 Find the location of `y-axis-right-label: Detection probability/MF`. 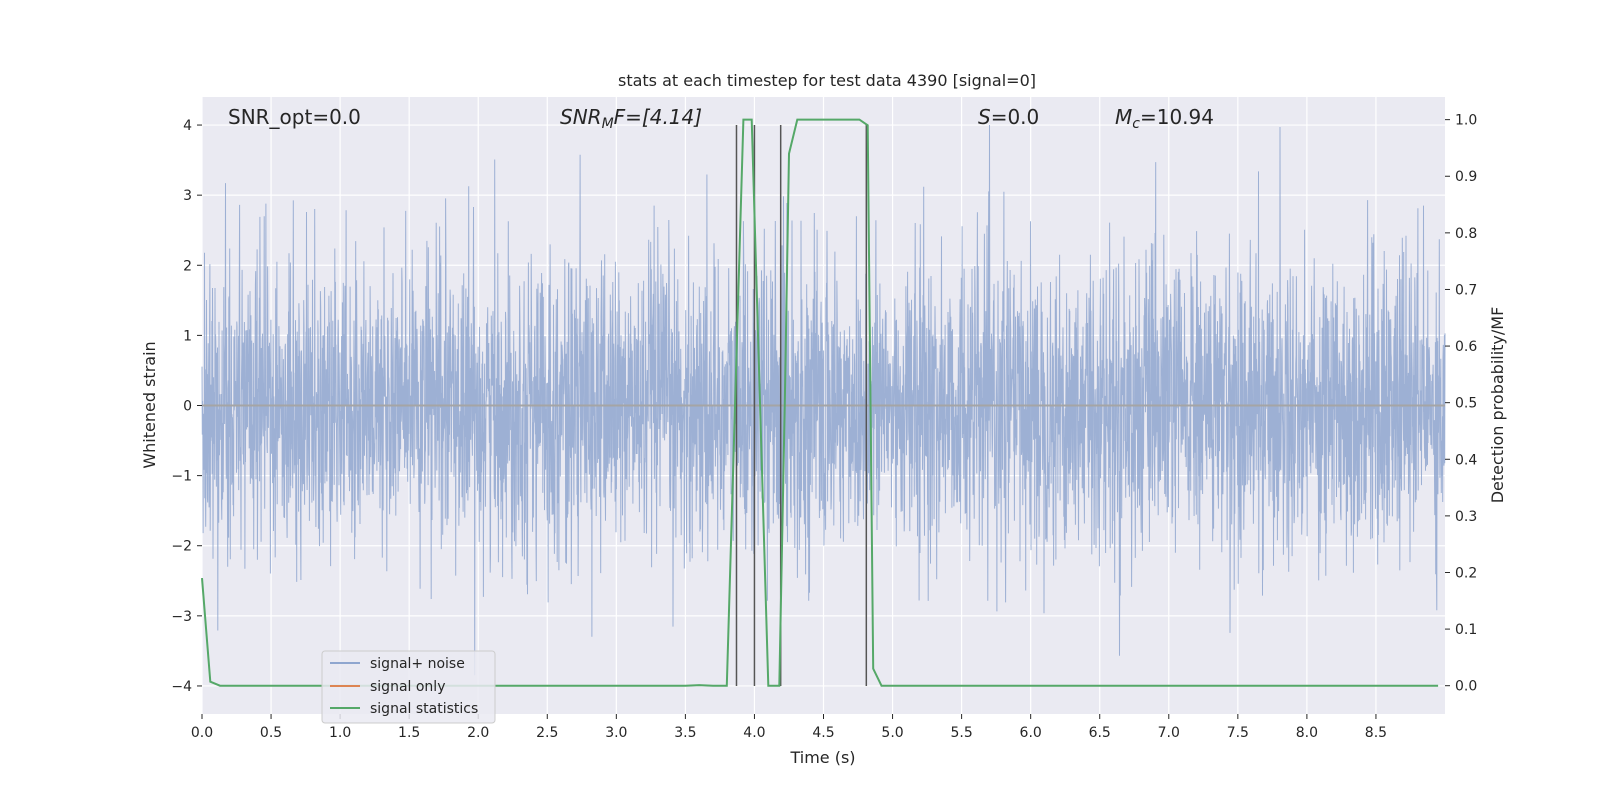

y-axis-right-label: Detection probability/MF is located at coordinates (1497, 405).